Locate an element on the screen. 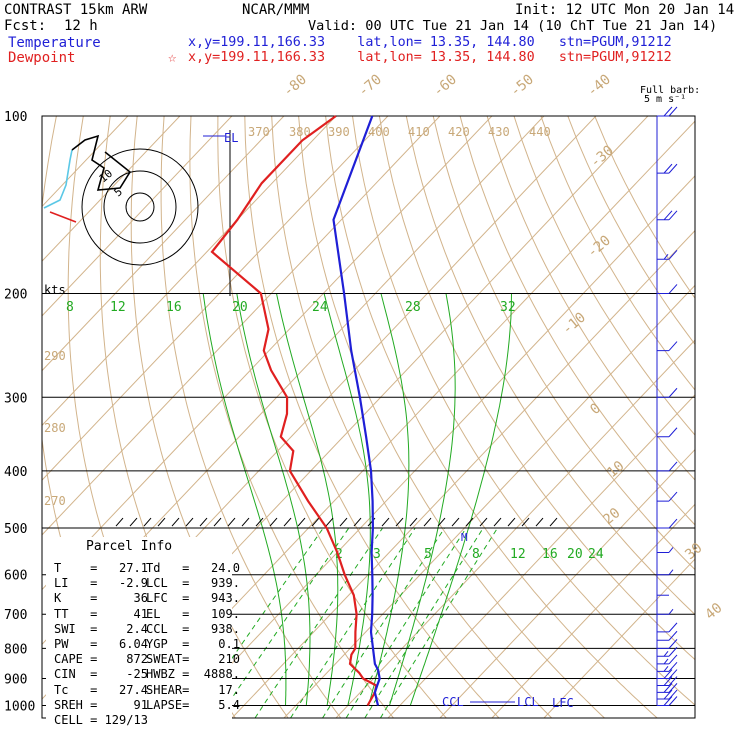 The height and width of the screenshot is (740, 740). mixing-ratio-label: 16 is located at coordinates (550, 554).